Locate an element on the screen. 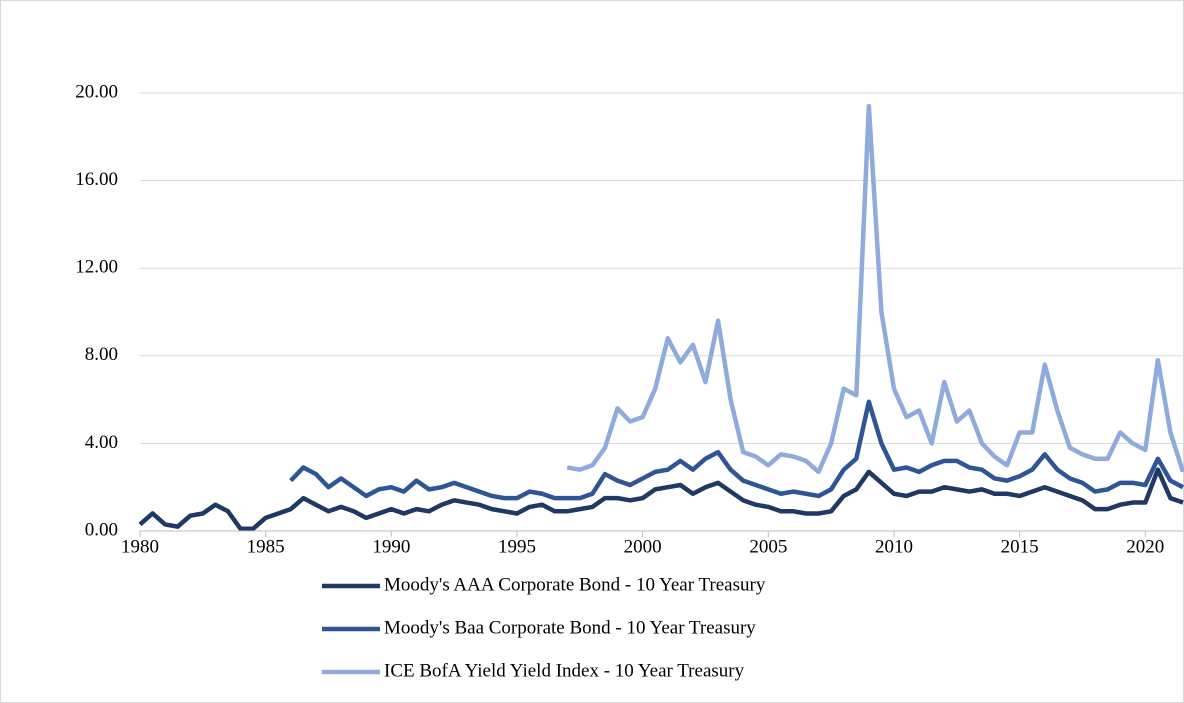  x-tick-label: 1985 is located at coordinates (266, 546).